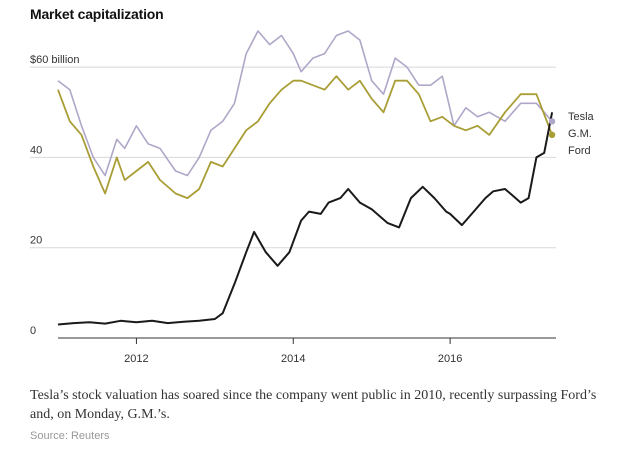  Describe the element at coordinates (55, 195) in the screenshot. I see `y-axis-ticks: 0 20 40 $60 billion` at that location.